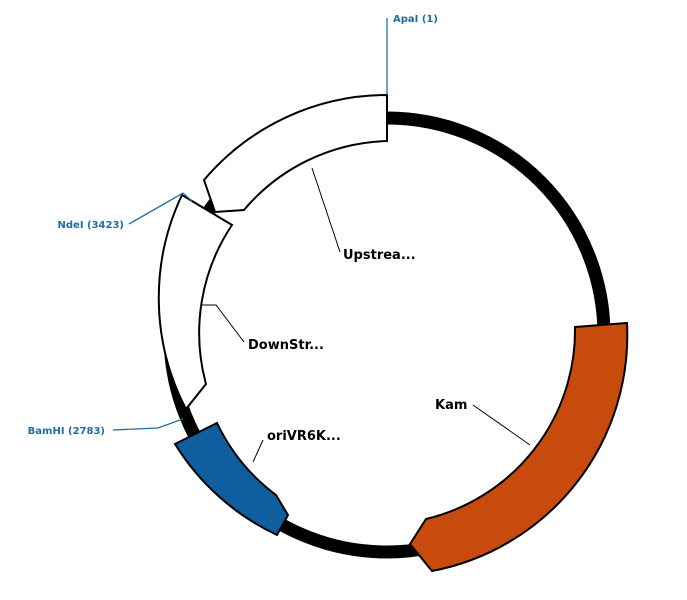 This screenshot has height=600, width=687. What do you see at coordinates (258, 451) in the screenshot?
I see `feature-orivr6k-leader` at bounding box center [258, 451].